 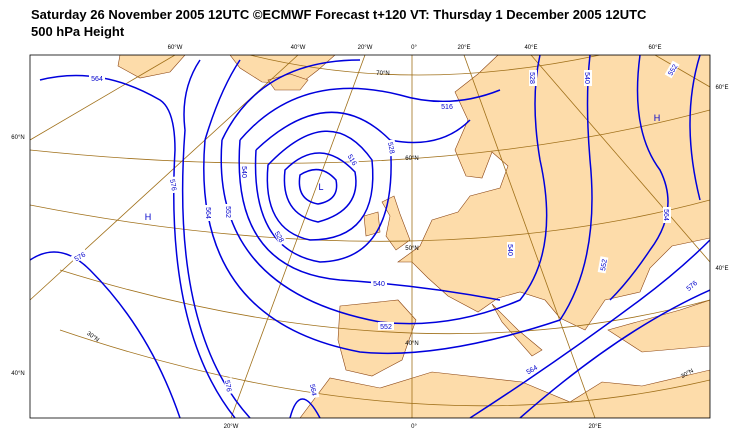 What do you see at coordinates (687, 374) in the screenshot?
I see `graticule-label: 30°N` at bounding box center [687, 374].